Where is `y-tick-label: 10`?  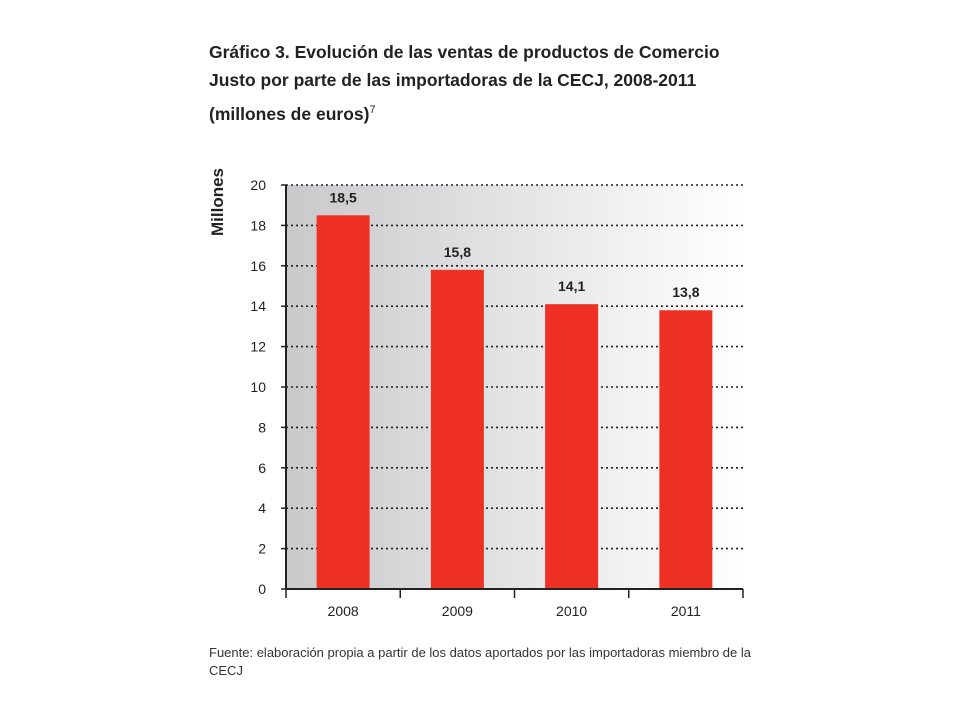
y-tick-label: 10 is located at coordinates (258, 387).